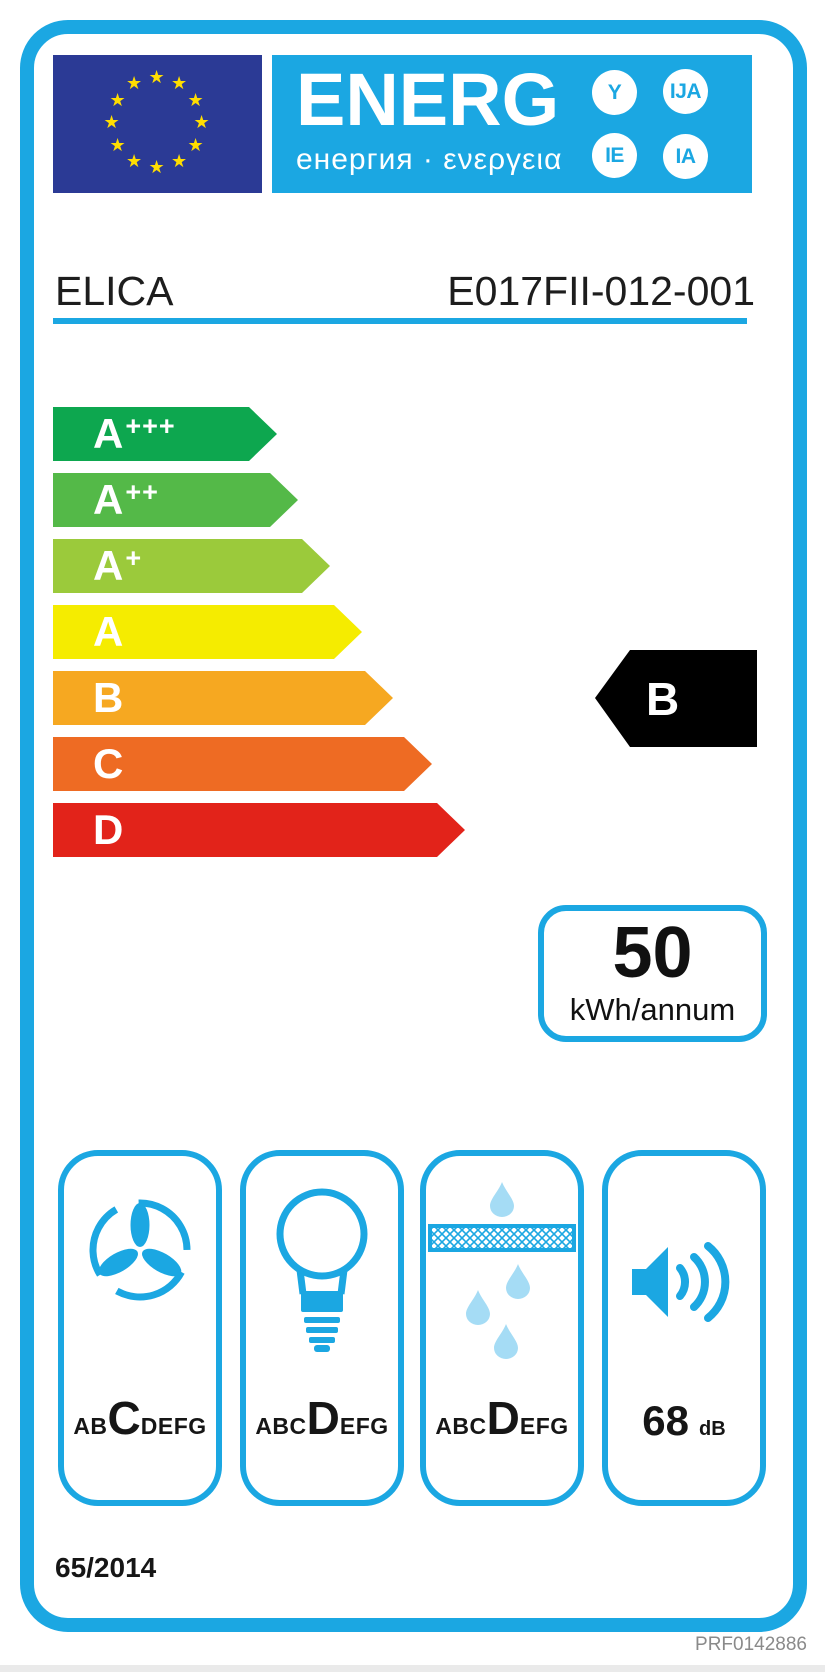 The height and width of the screenshot is (1672, 825). Describe the element at coordinates (140, 1250) in the screenshot. I see `fan-icon` at that location.